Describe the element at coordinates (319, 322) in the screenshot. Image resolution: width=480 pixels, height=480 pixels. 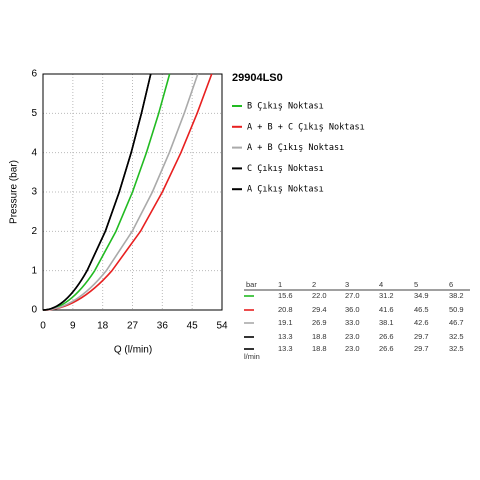
I see `table-cell: 26.9` at that location.